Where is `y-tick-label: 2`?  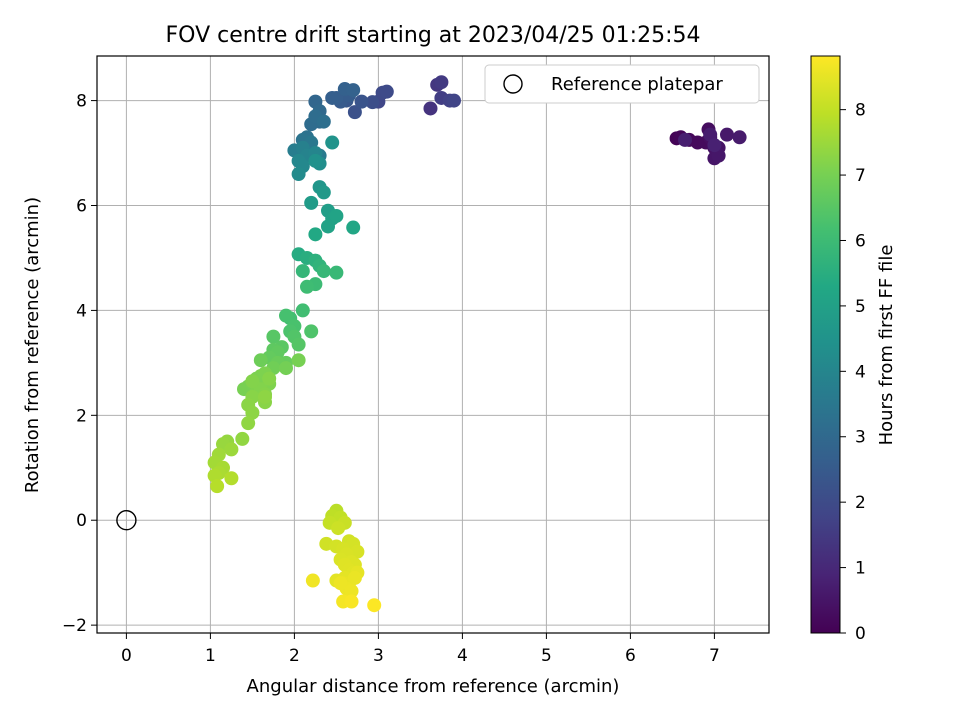 y-tick-label: 2 is located at coordinates (81, 416).